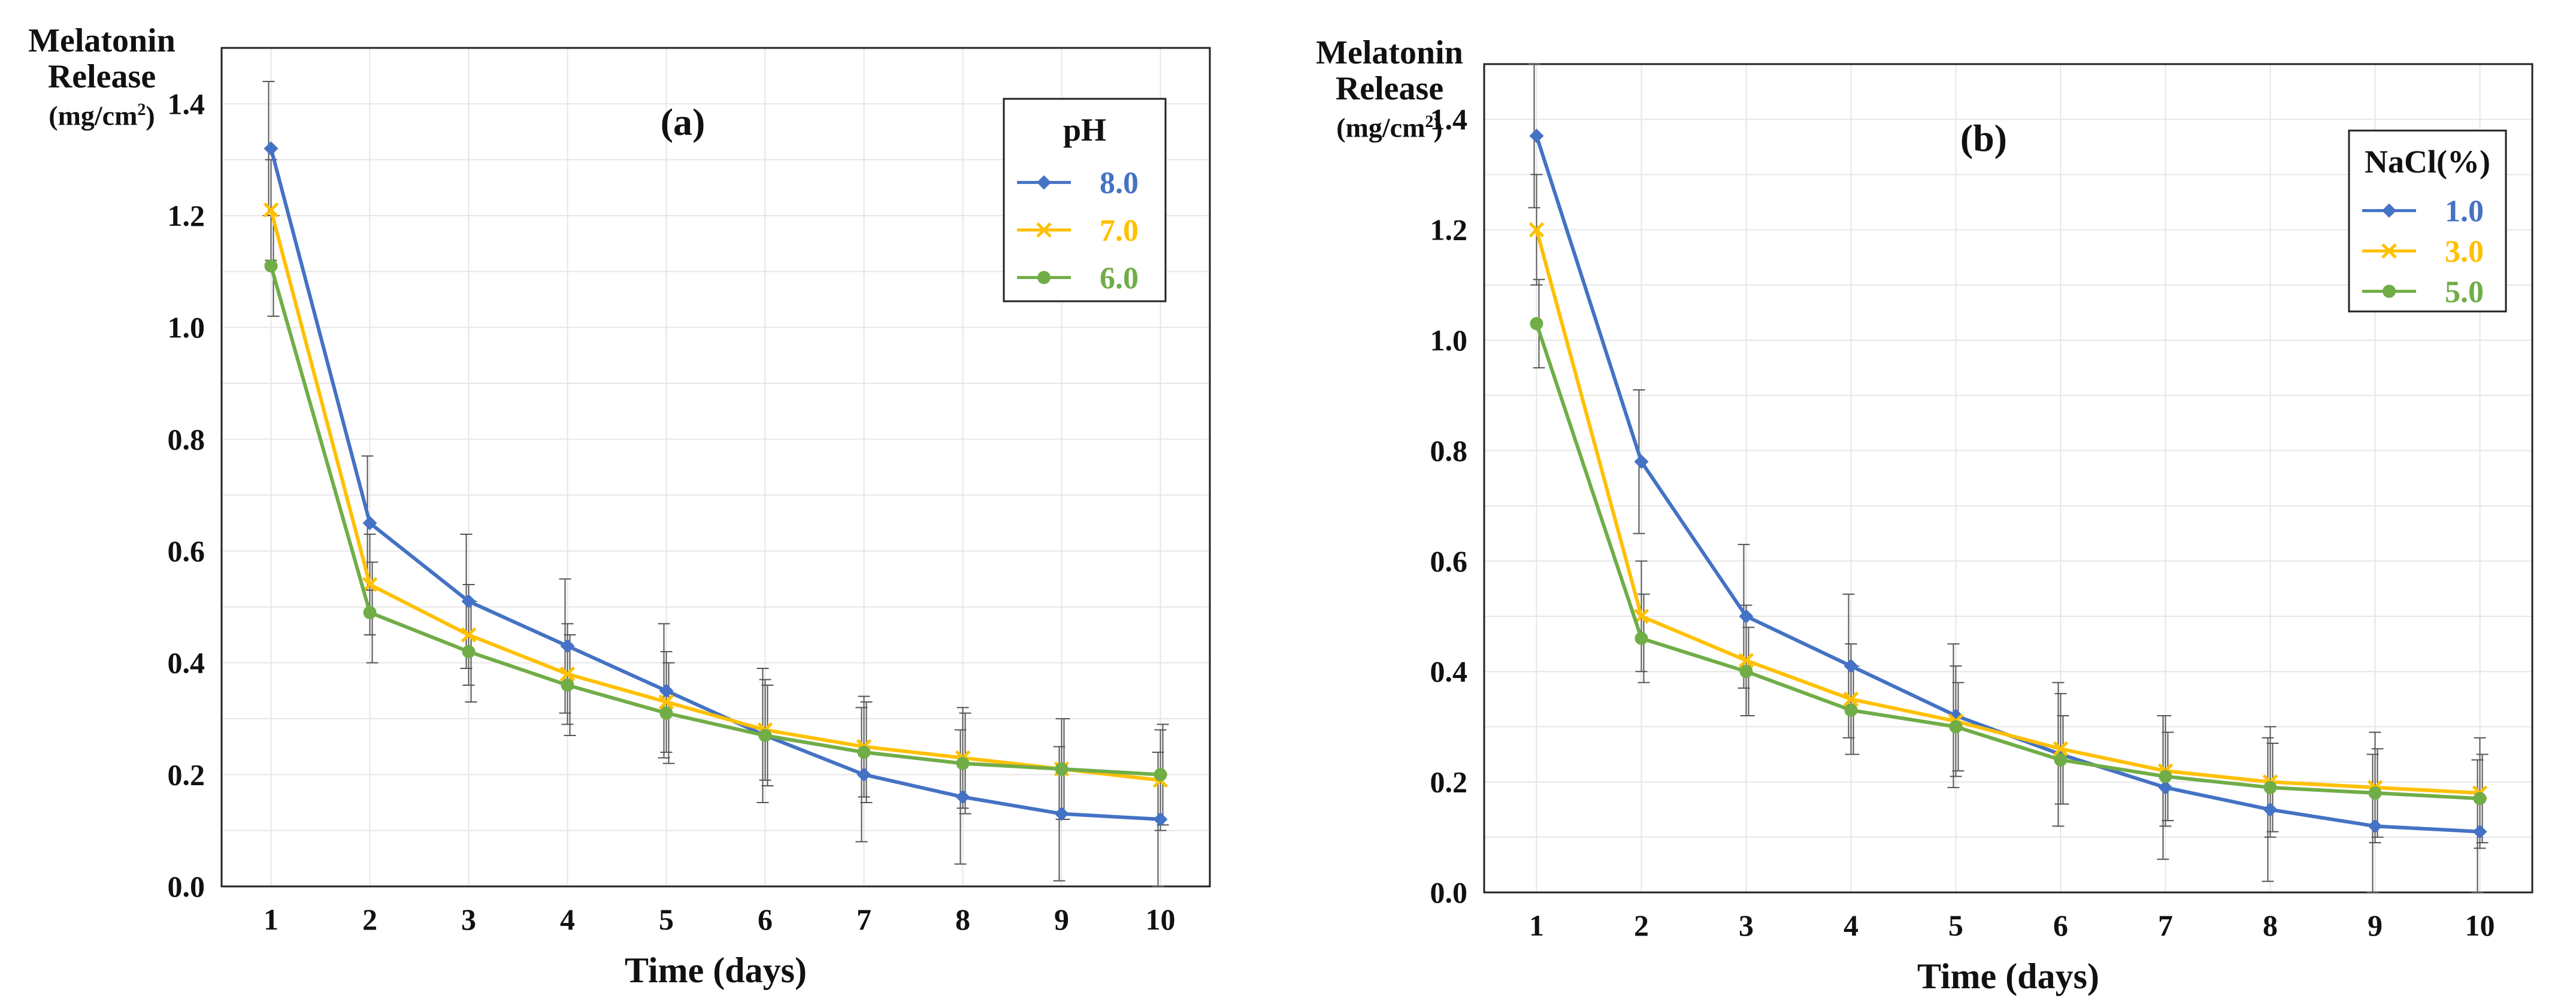  Describe the element at coordinates (2060, 925) in the screenshot. I see `x-tick-label: 6` at that location.